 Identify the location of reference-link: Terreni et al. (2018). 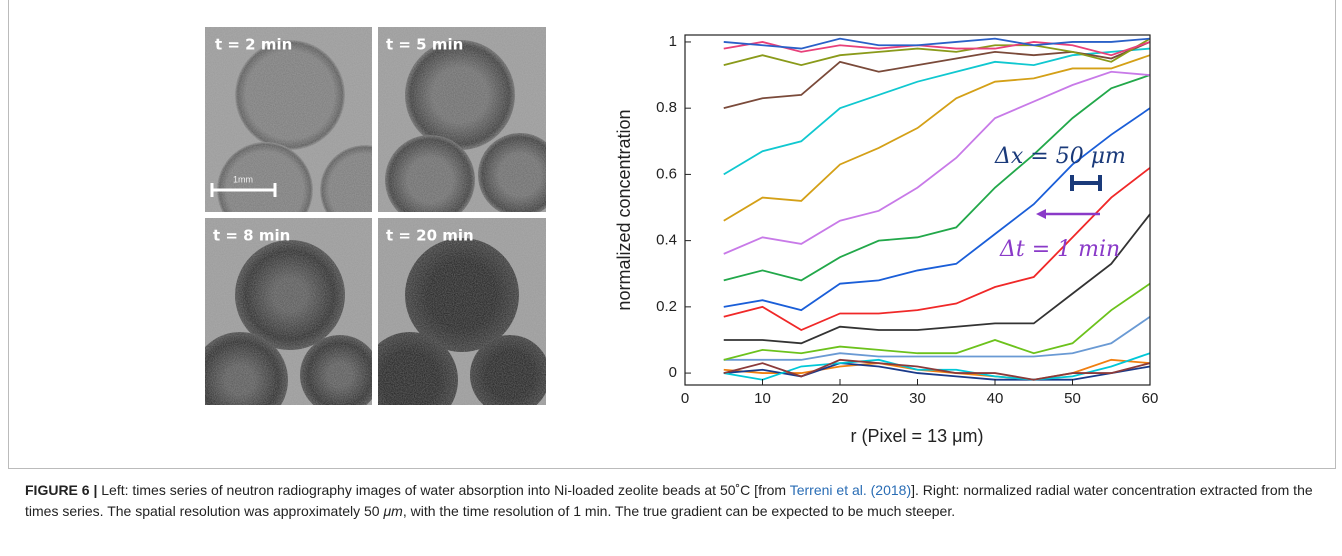
(850, 490).